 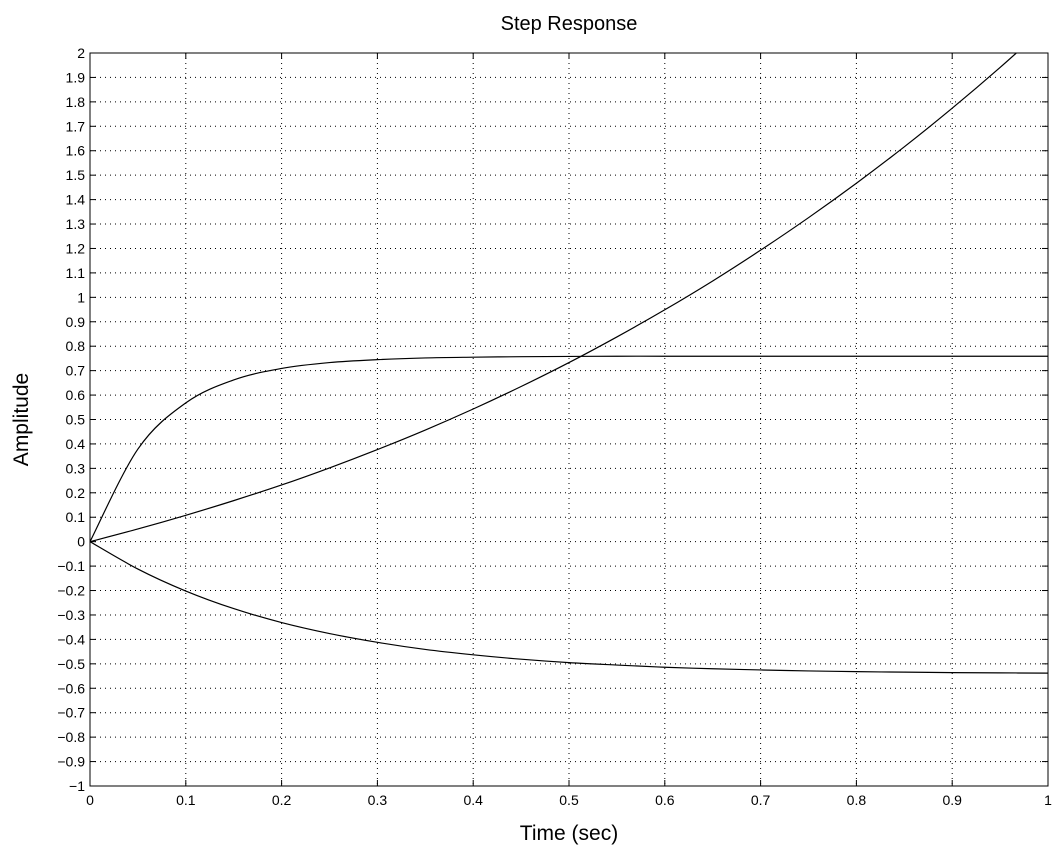 I want to click on y-tick-label: −0.3, so click(x=71, y=615).